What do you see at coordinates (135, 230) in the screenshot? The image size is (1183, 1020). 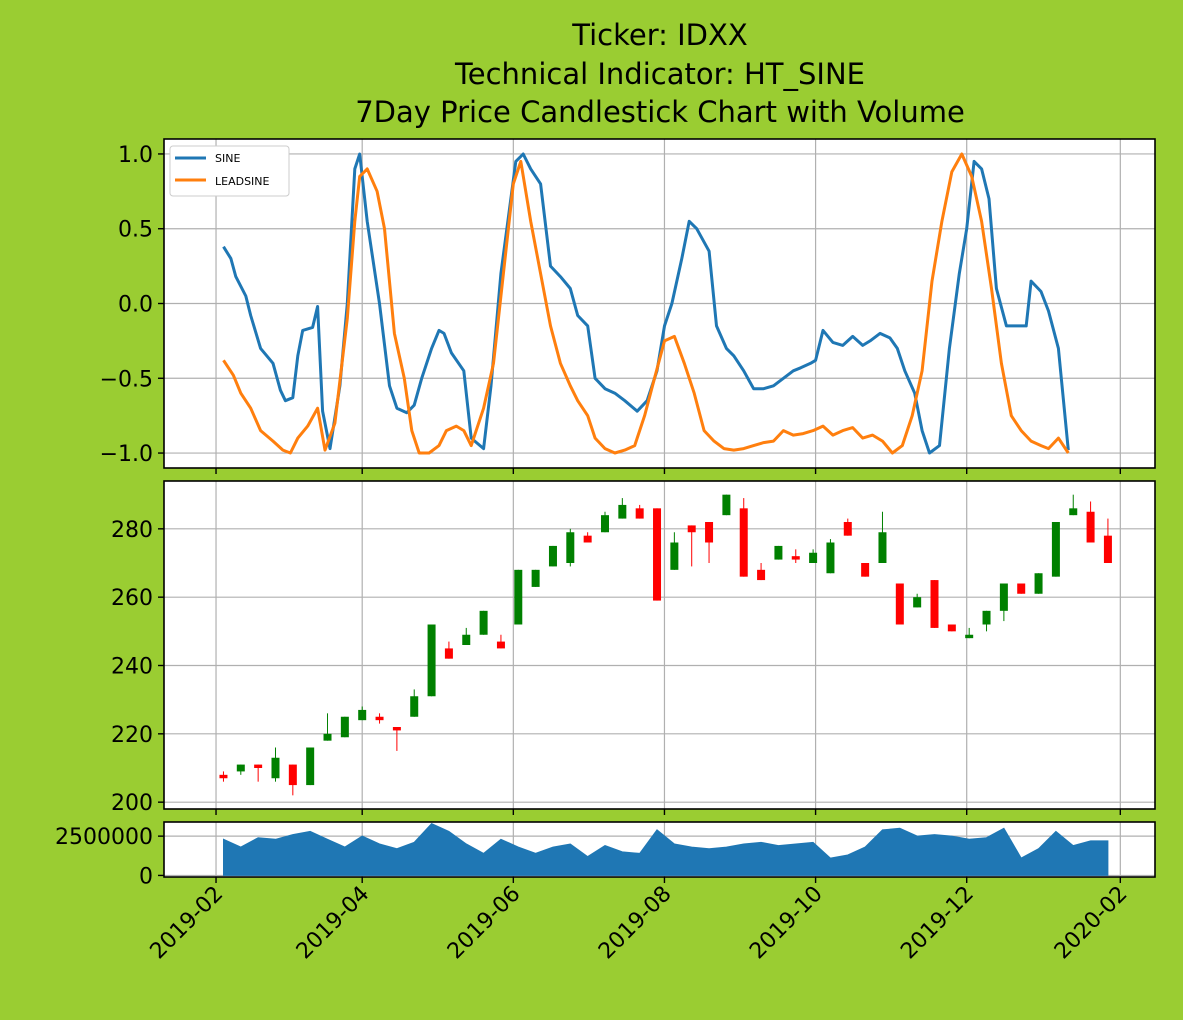 I see `indicator-y-tick-label: 0.5` at bounding box center [135, 230].